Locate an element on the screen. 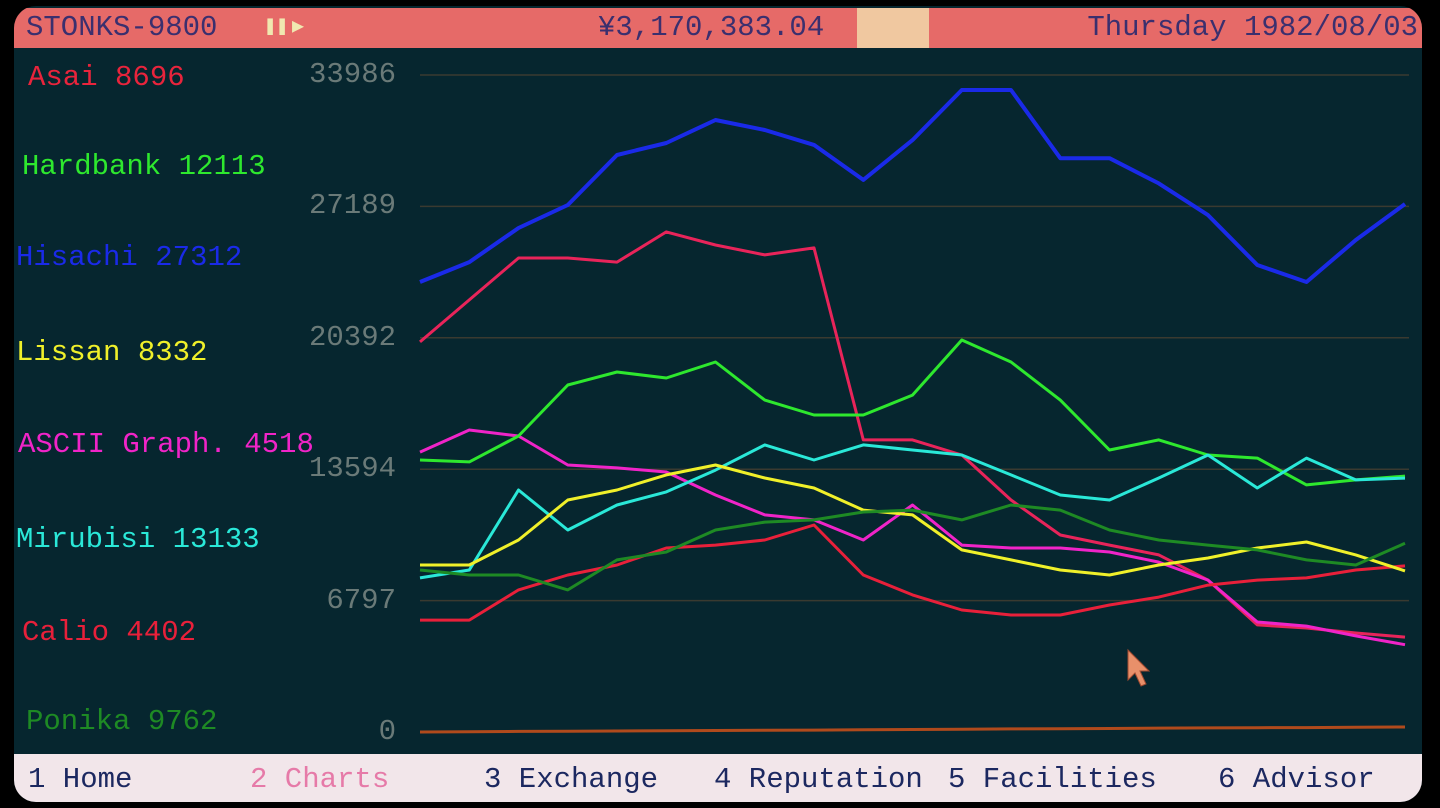 Image resolution: width=1440 pixels, height=808 pixels. legend-item-lissan: Lissan 8332 is located at coordinates (111, 353).